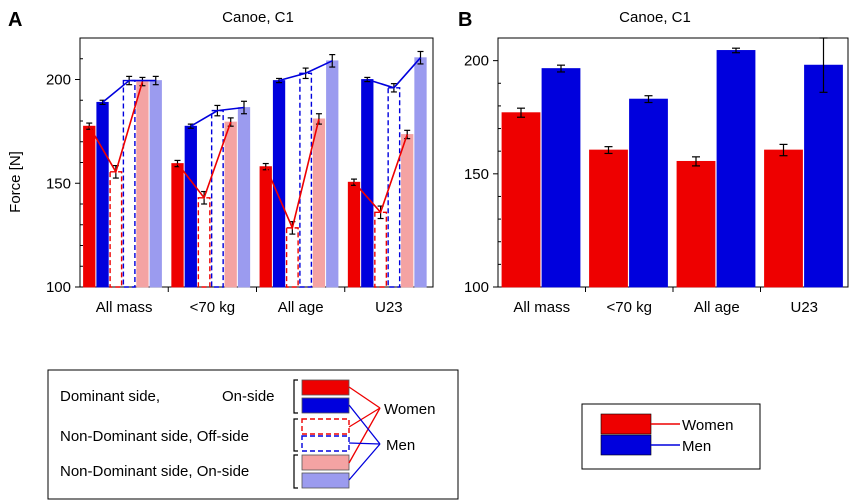 The height and width of the screenshot is (502, 851). I want to click on panel-a-xtick-label-all-age: All age, so click(301, 307).